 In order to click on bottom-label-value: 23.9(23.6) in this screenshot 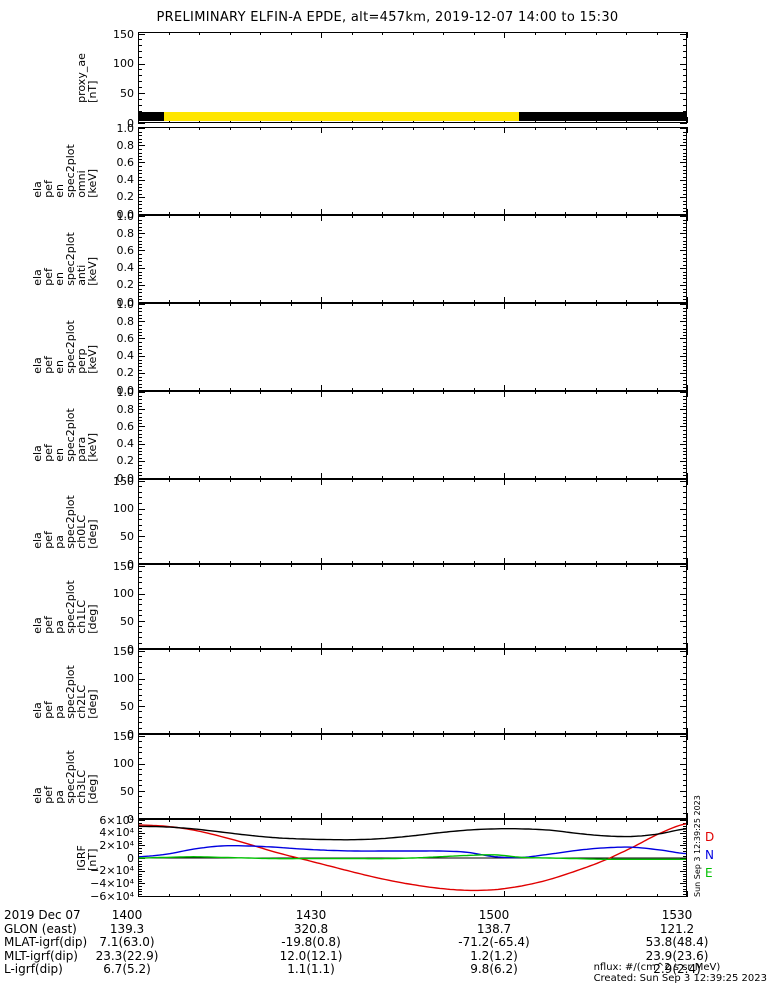, I will do `click(677, 955)`.